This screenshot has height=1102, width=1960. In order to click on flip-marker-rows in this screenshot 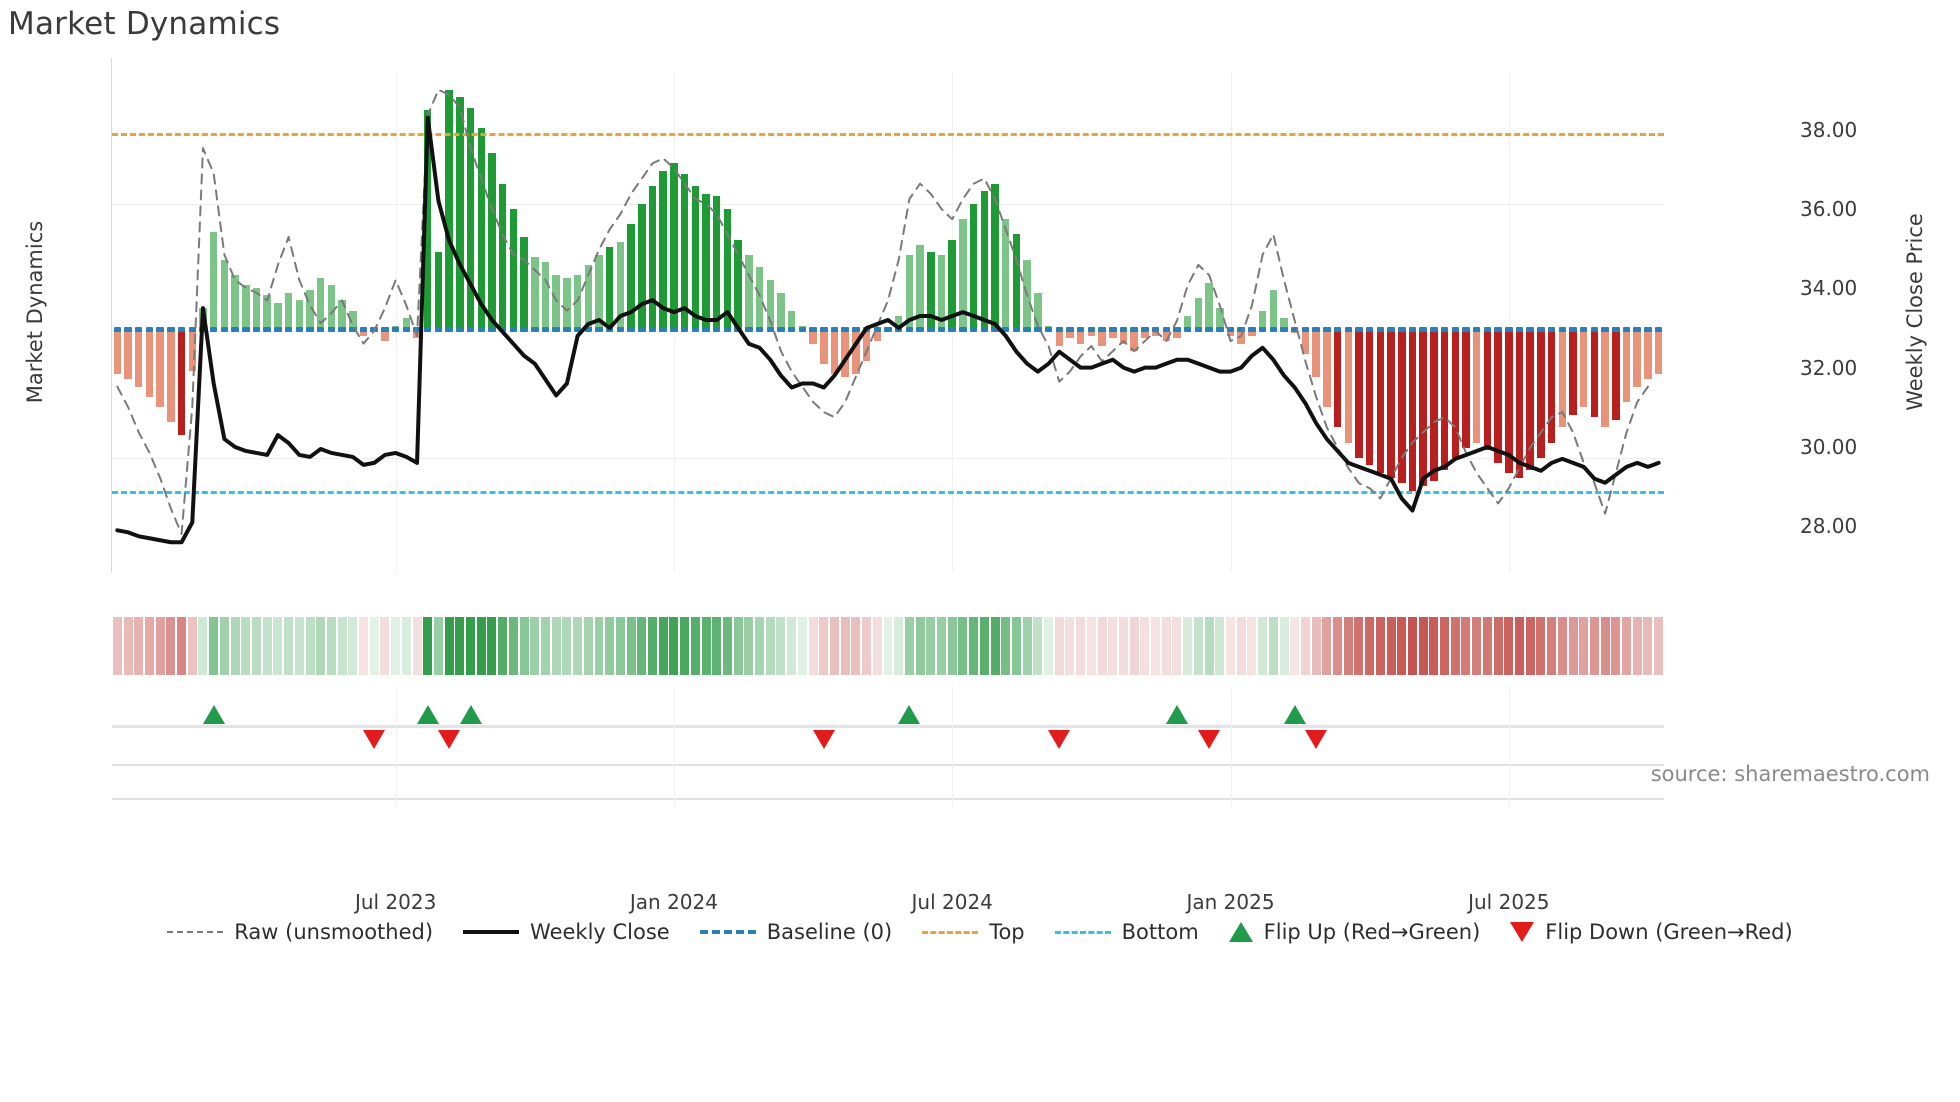, I will do `click(888, 746)`.